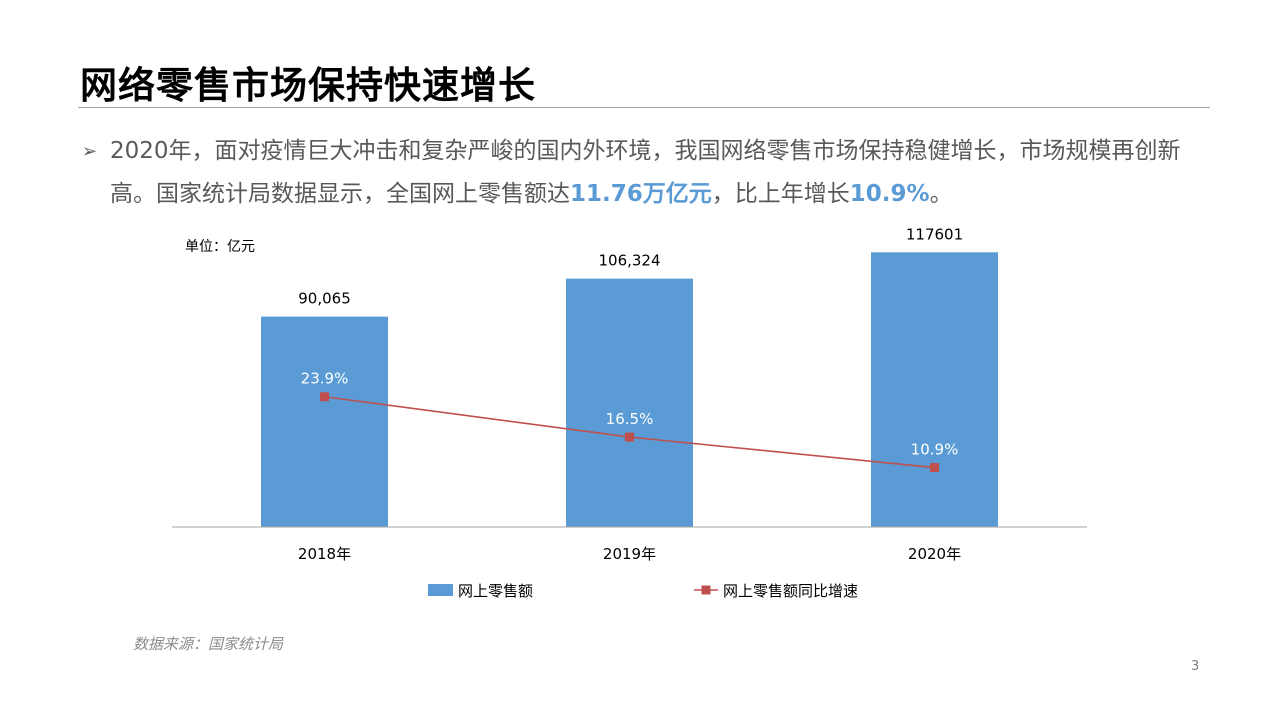  I want to click on slide-title: 网络零售市场保持快速增长, so click(308, 85).